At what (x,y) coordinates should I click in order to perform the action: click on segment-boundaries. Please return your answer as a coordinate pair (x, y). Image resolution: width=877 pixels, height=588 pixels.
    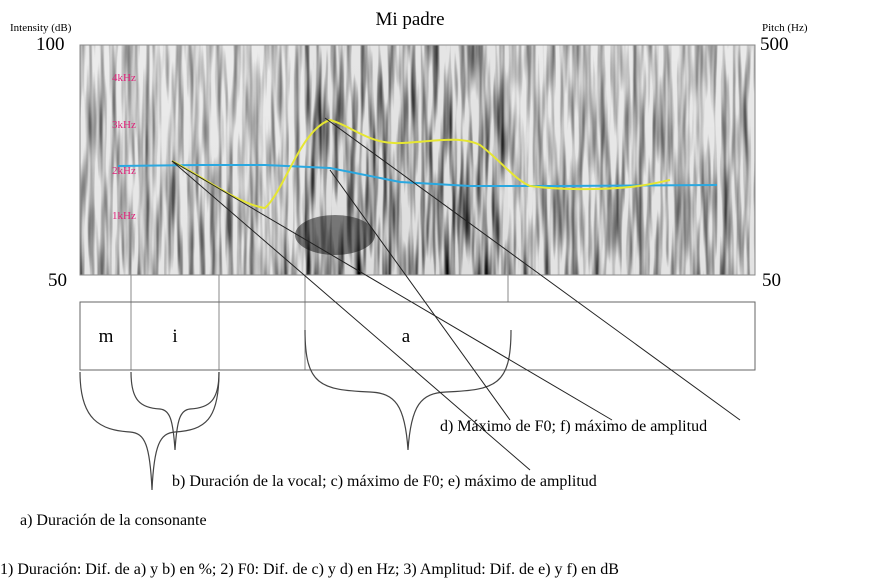
    Looking at the image, I should click on (319, 322).